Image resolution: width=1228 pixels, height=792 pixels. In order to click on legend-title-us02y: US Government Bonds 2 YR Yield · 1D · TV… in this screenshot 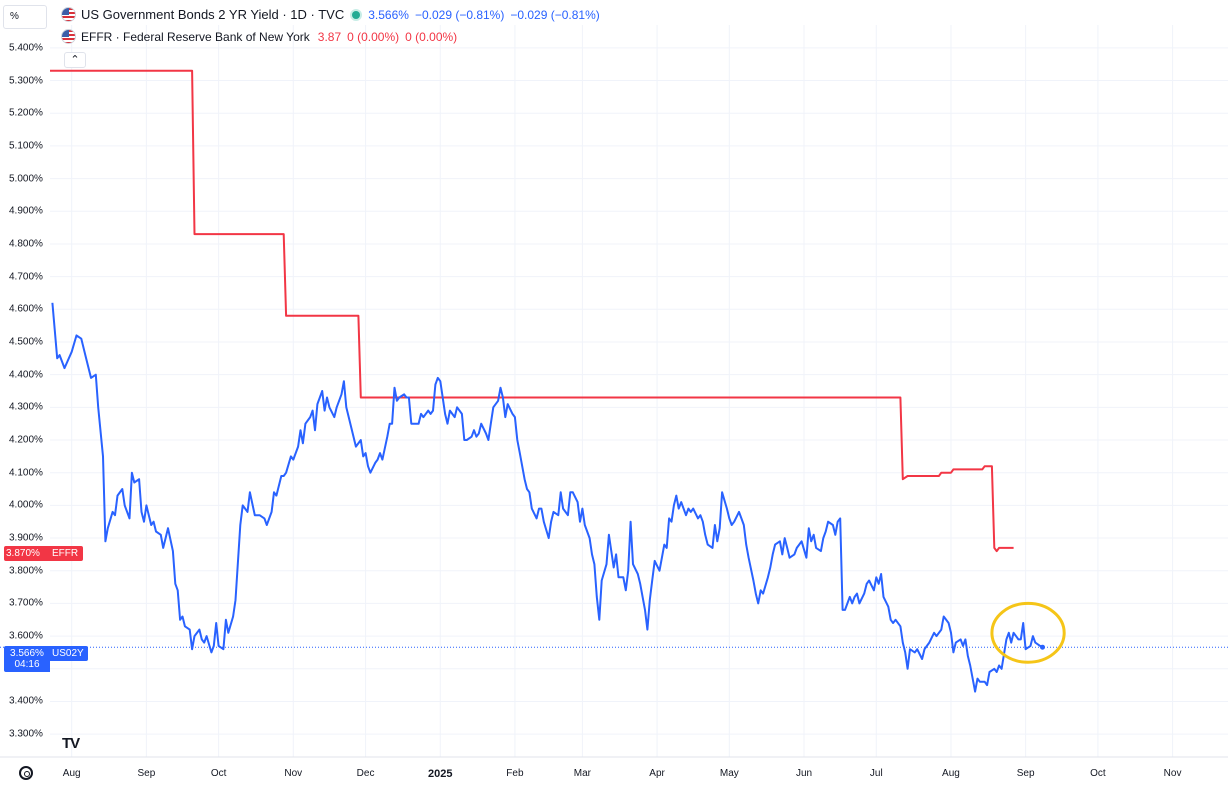, I will do `click(213, 14)`.